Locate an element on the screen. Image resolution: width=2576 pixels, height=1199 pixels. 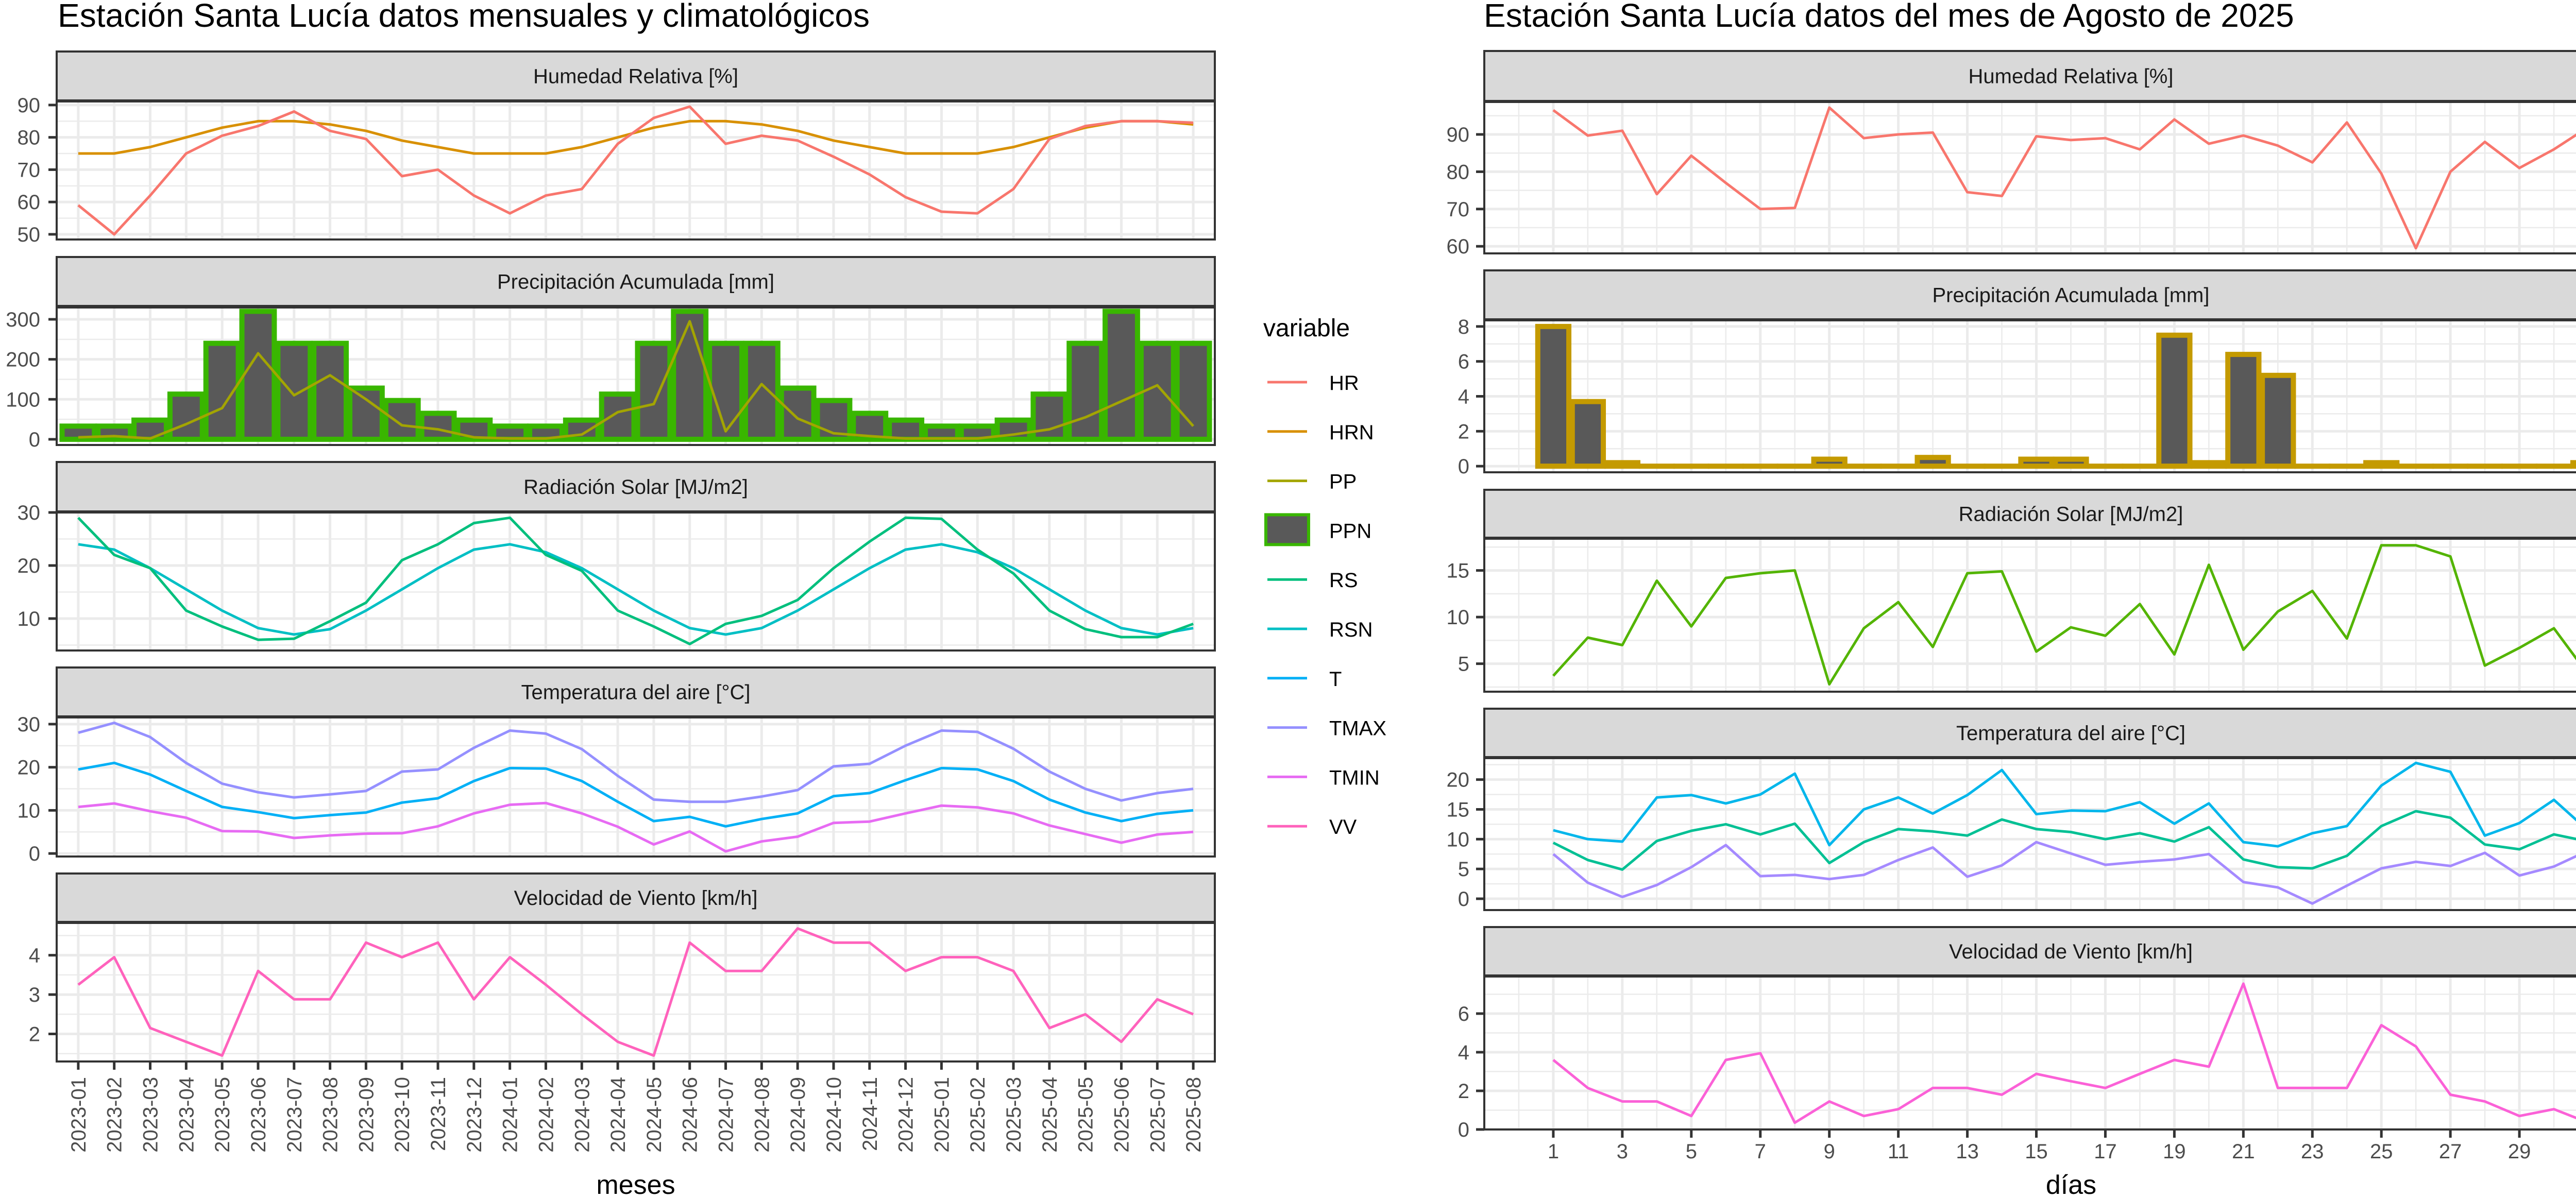
series-line-tmax is located at coordinates (636, 762).